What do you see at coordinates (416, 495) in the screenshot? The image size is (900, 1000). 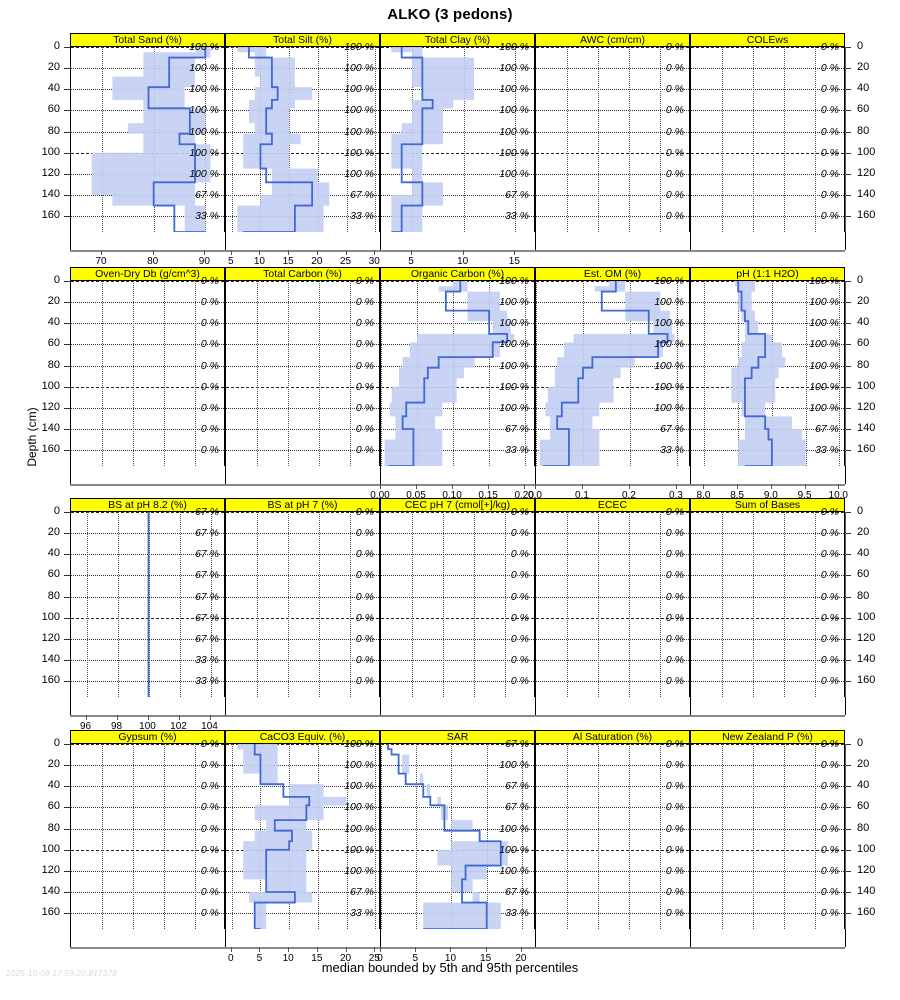 I see `x-tick-label: 0.05` at bounding box center [416, 495].